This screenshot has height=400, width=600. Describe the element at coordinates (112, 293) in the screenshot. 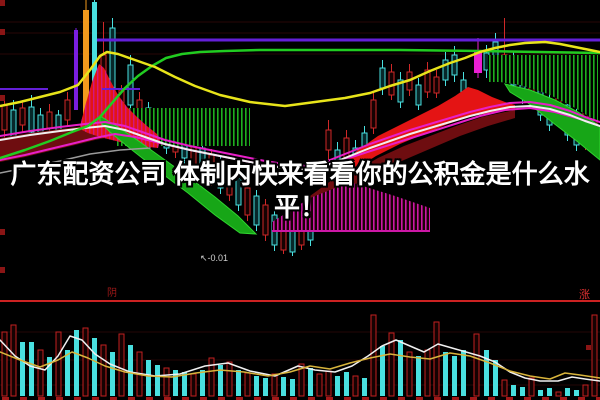

I see `chart-annotation: 阴` at that location.